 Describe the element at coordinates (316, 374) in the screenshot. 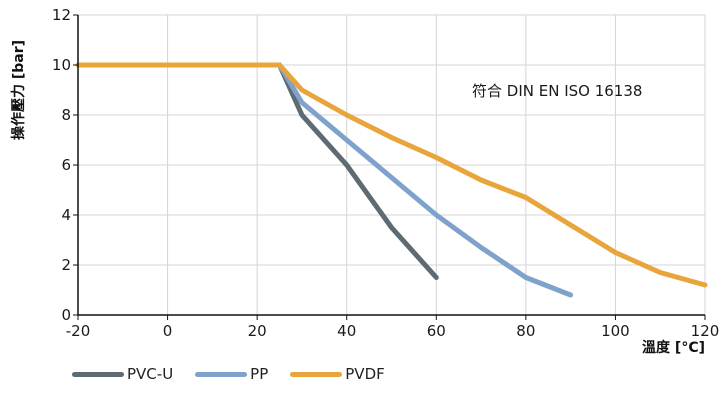

I see `legend-swatch-pvdf` at that location.